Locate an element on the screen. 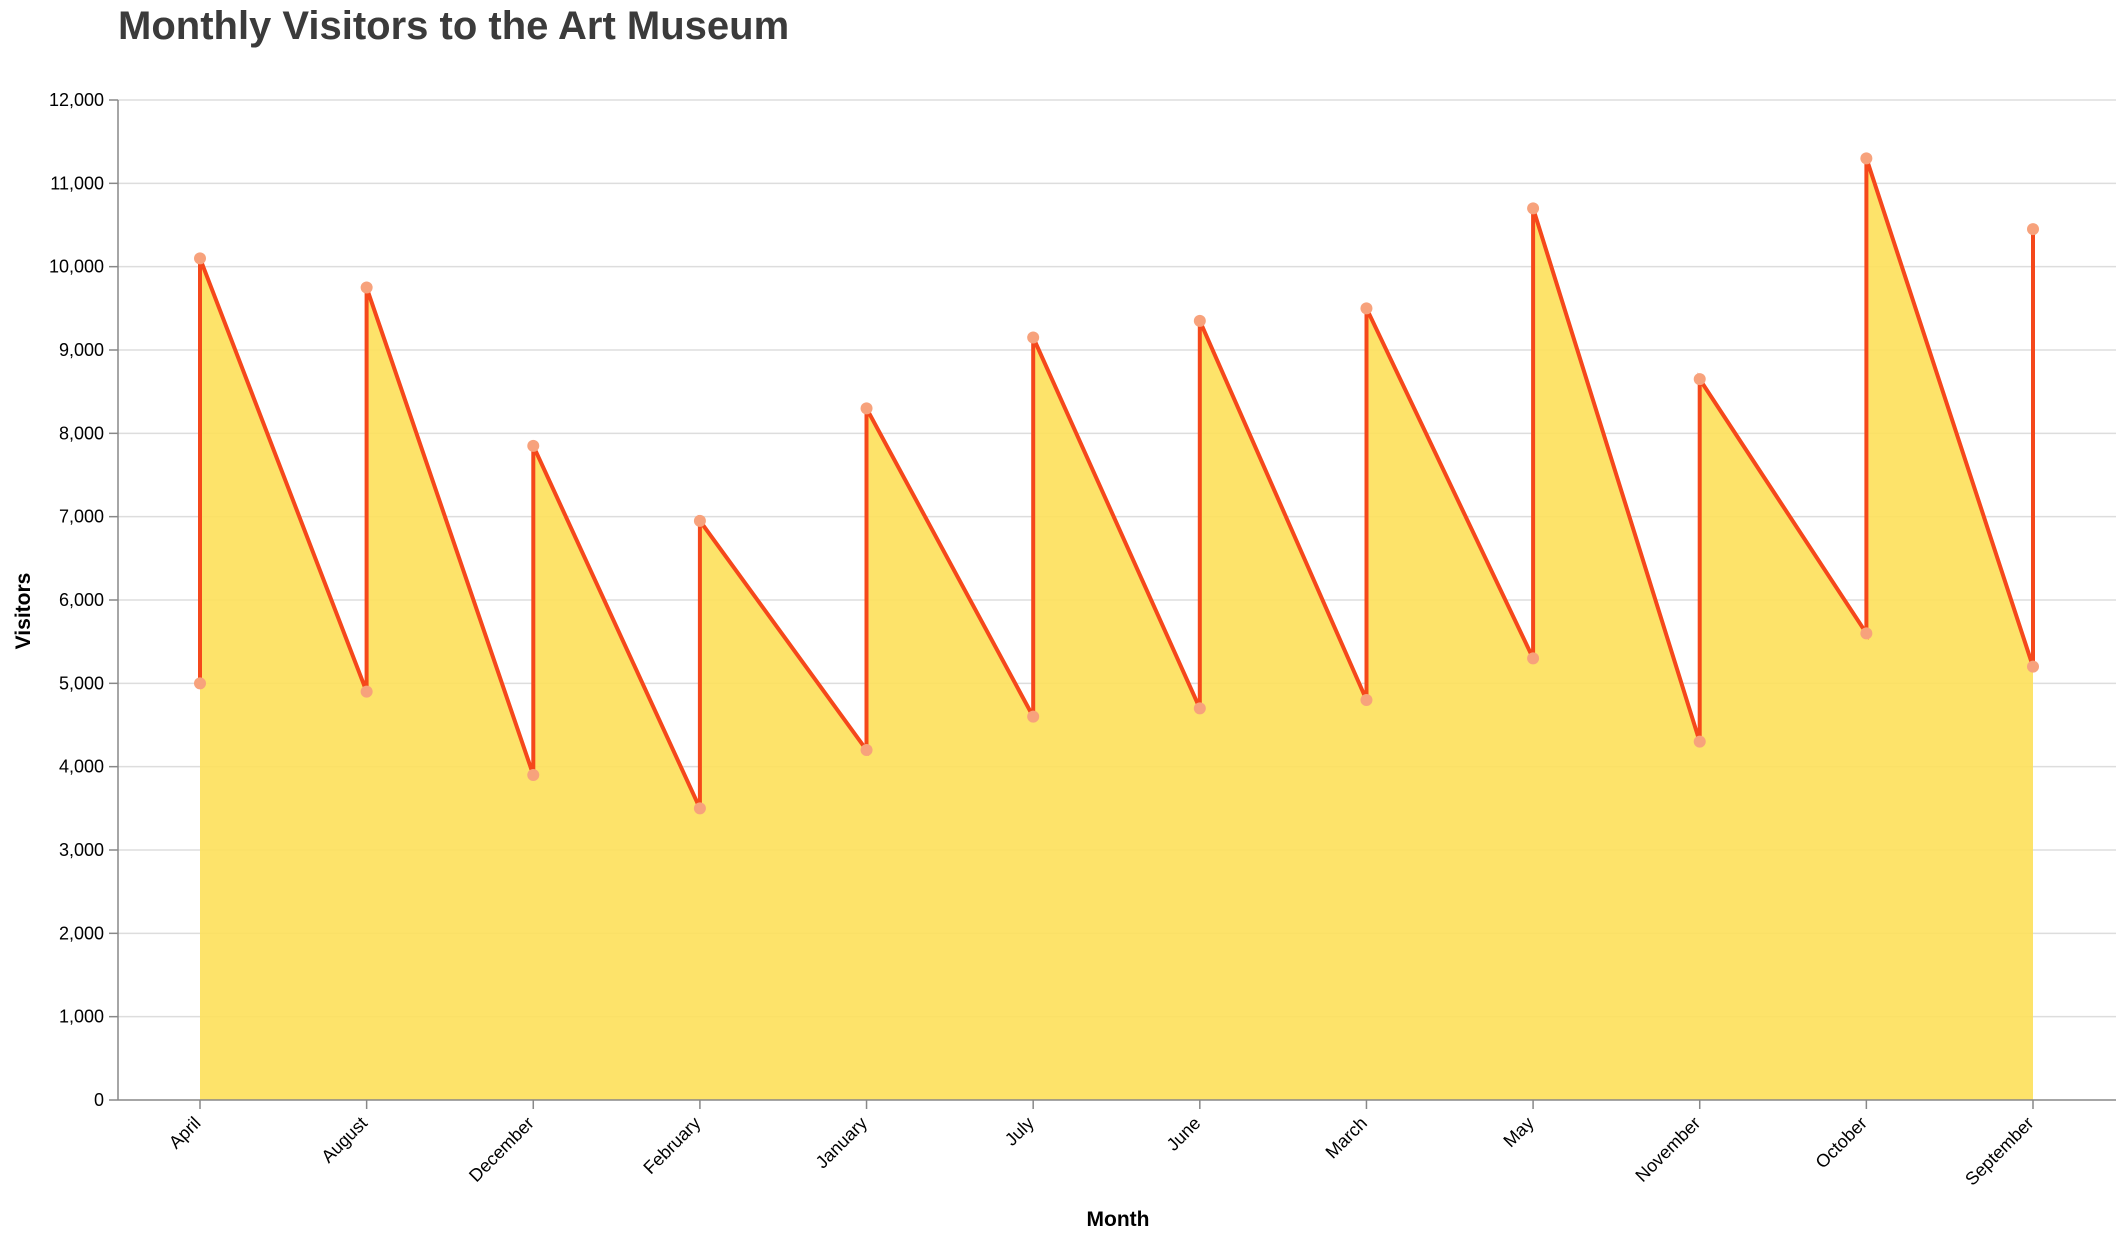  y-tick-label: 11,000 is located at coordinates (77, 183).